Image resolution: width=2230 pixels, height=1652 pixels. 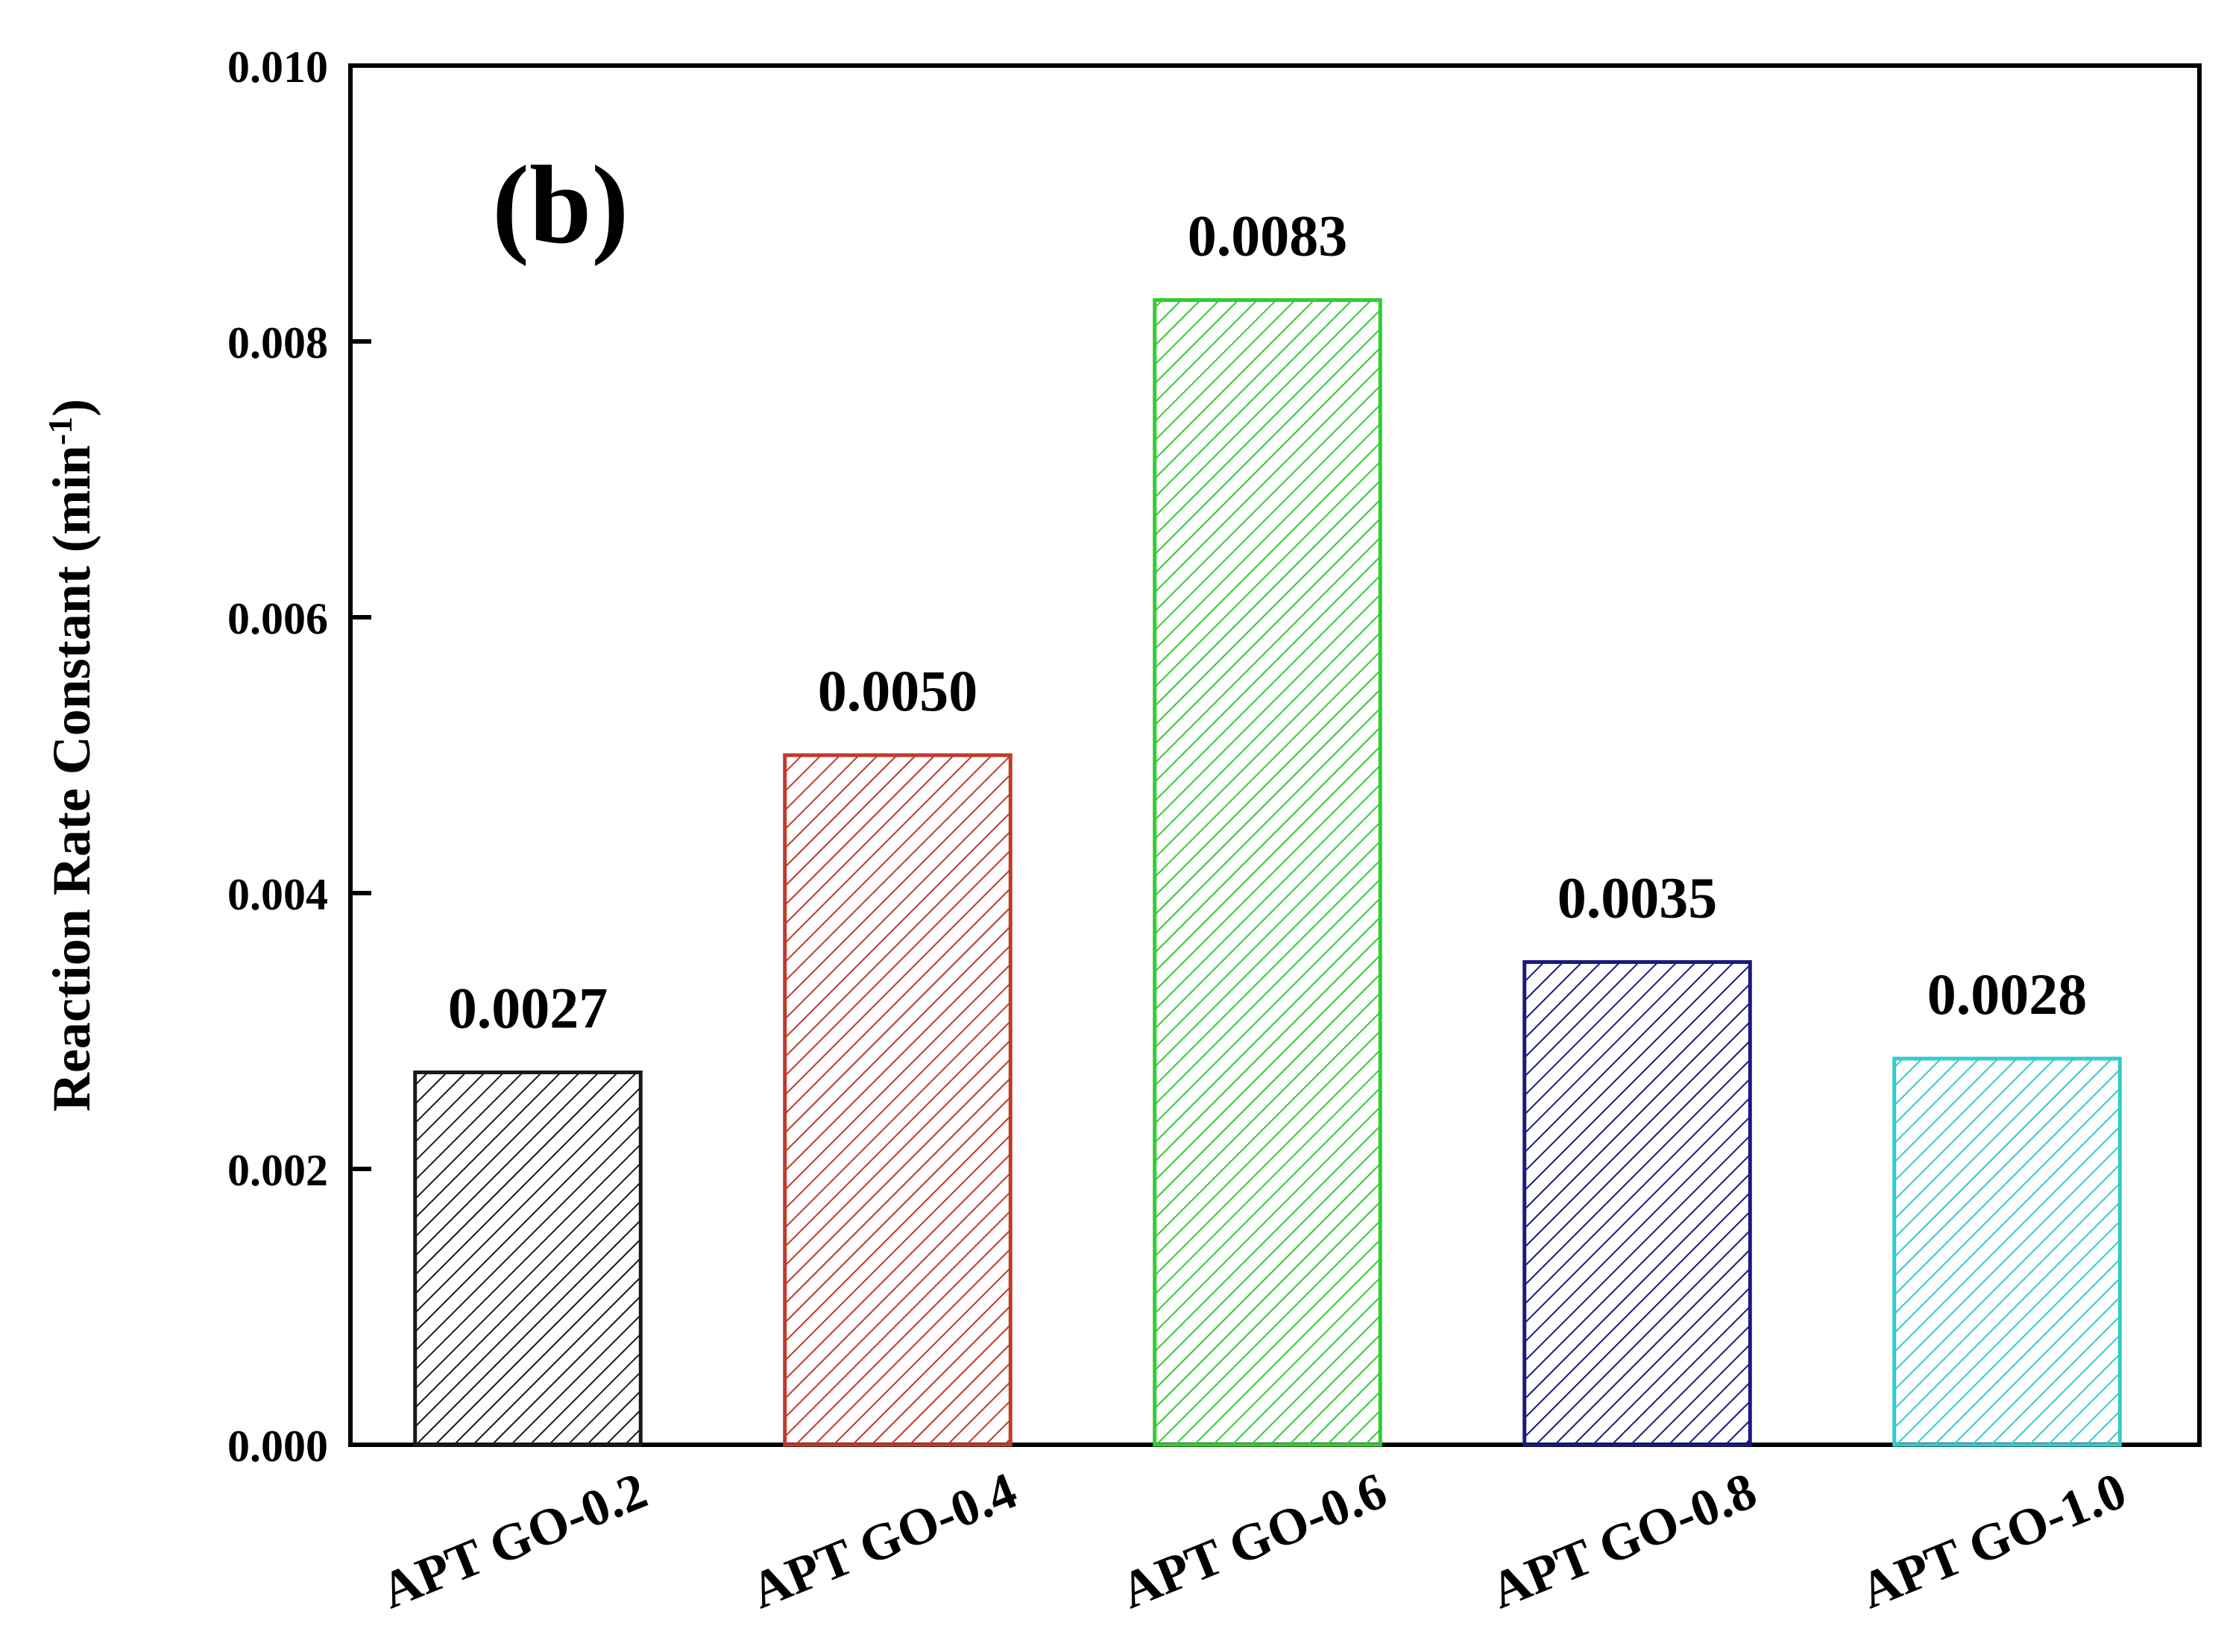 I want to click on y-tick-label: 0.010, so click(x=277, y=67).